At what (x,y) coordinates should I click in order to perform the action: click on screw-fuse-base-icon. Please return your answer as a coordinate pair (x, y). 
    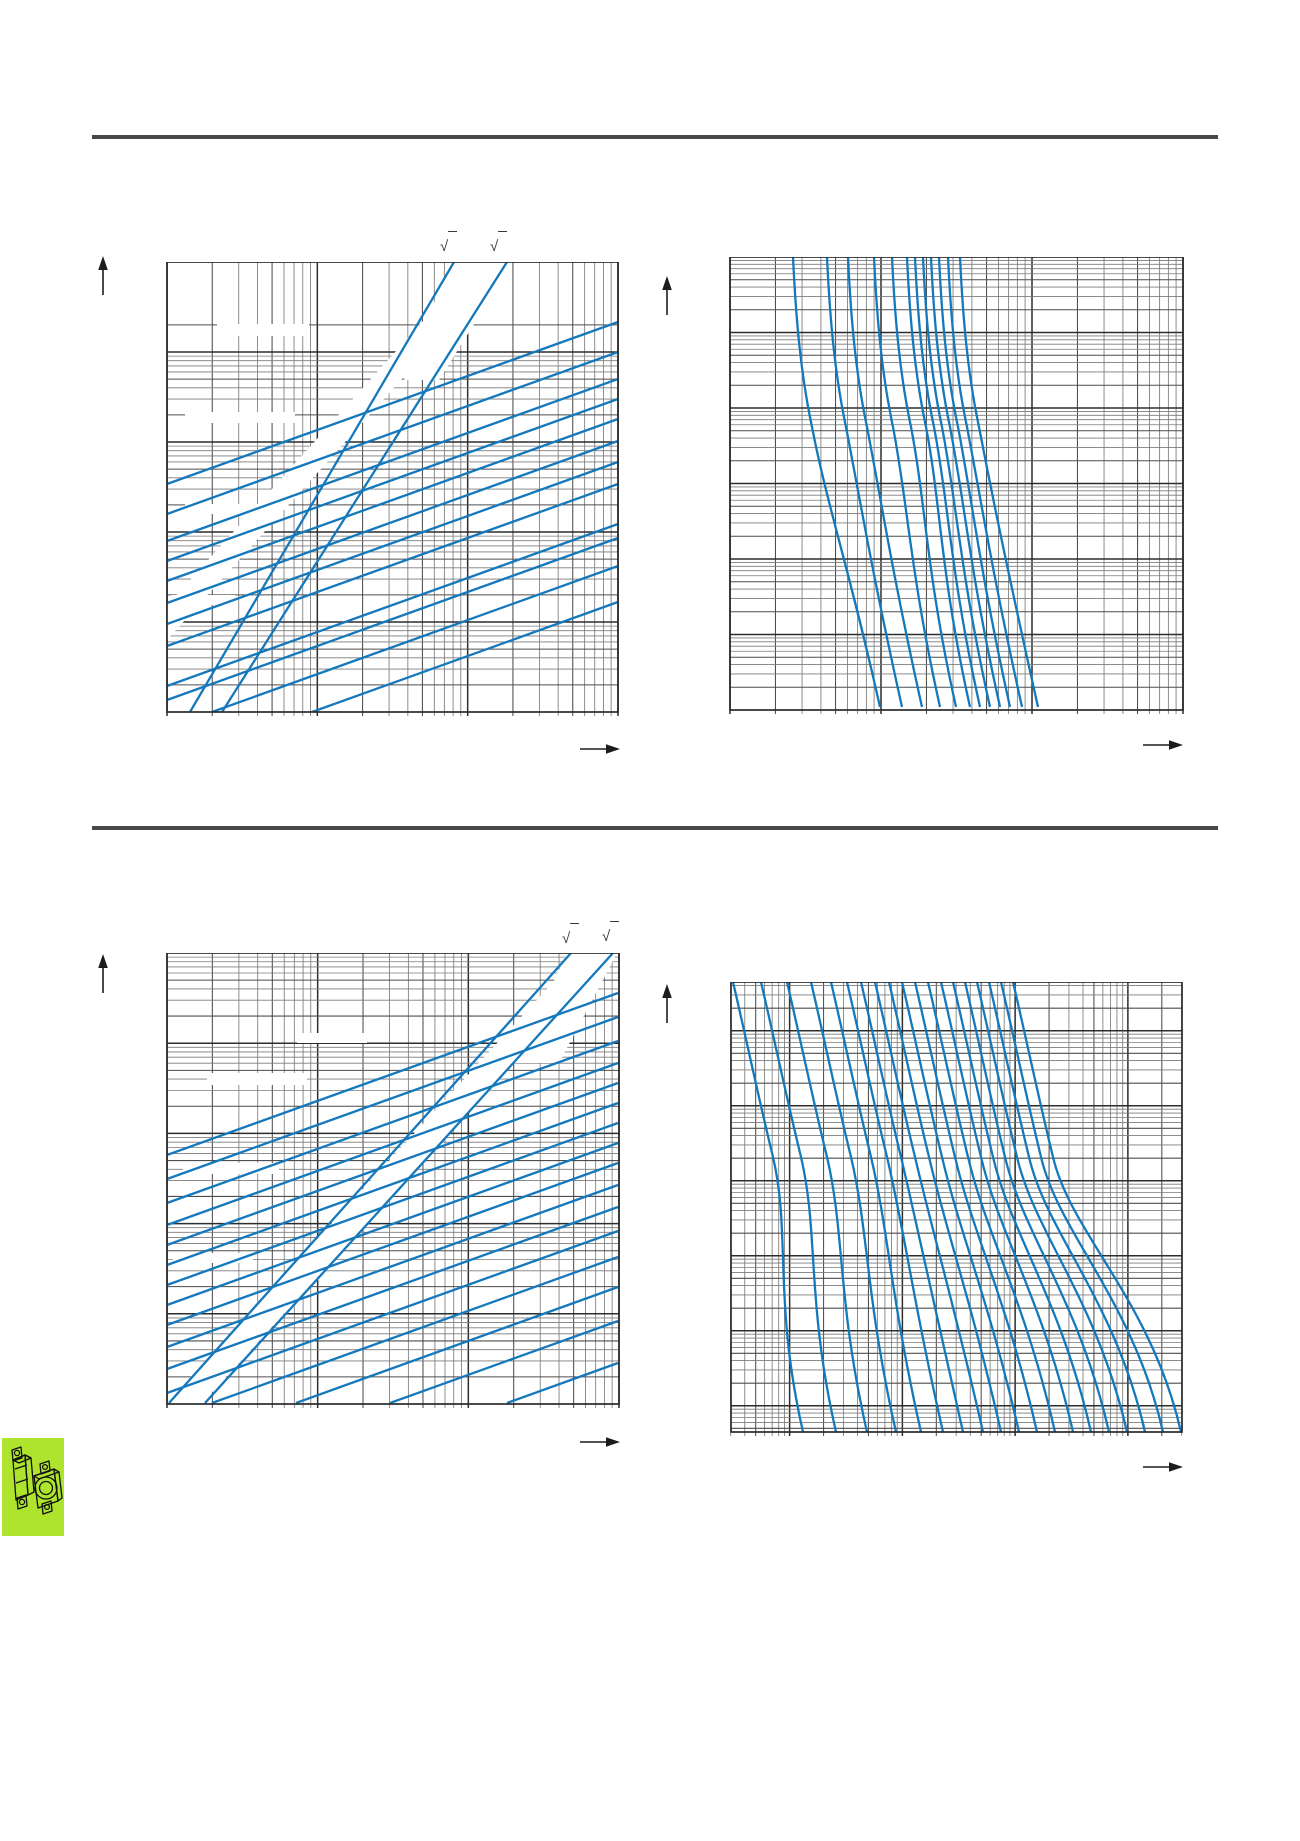
    Looking at the image, I should click on (48, 1487).